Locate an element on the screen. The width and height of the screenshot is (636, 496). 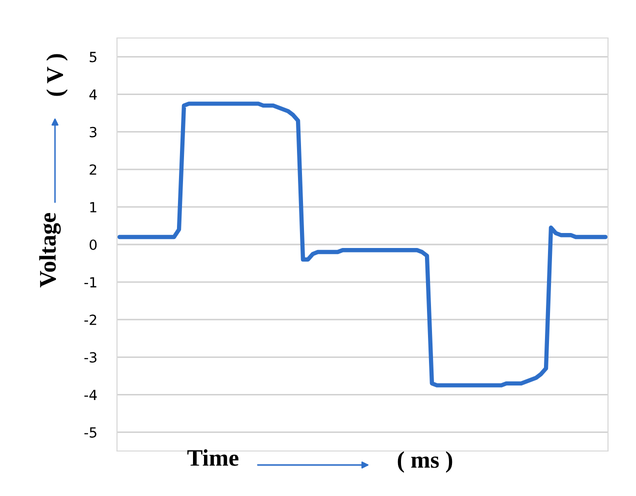
y-tick-label: -1 is located at coordinates (90, 282).